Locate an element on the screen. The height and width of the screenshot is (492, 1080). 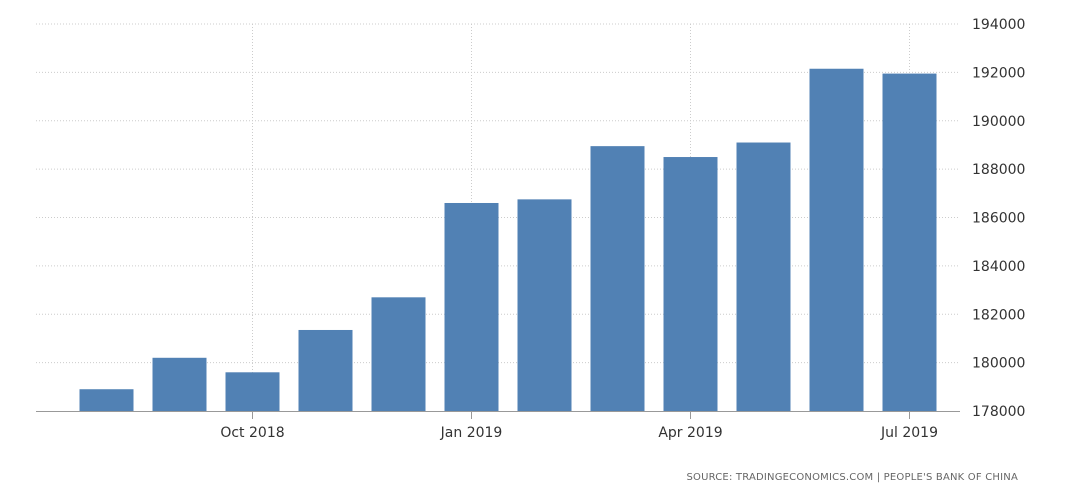
bar-aug-2018 is located at coordinates (106, 400).